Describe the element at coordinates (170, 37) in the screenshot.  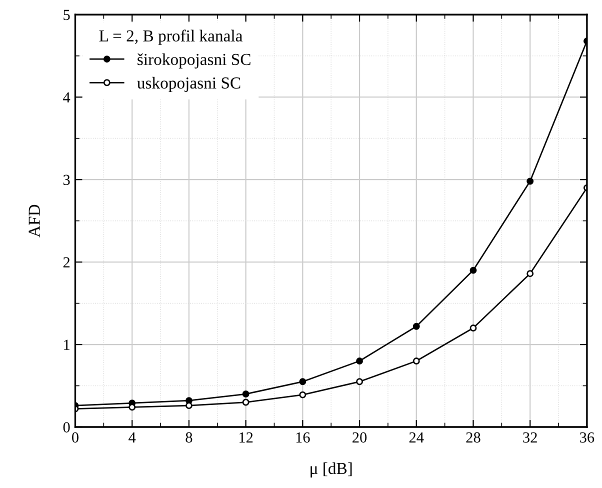
I see `legend-title: L = 2, B profil kanala` at that location.